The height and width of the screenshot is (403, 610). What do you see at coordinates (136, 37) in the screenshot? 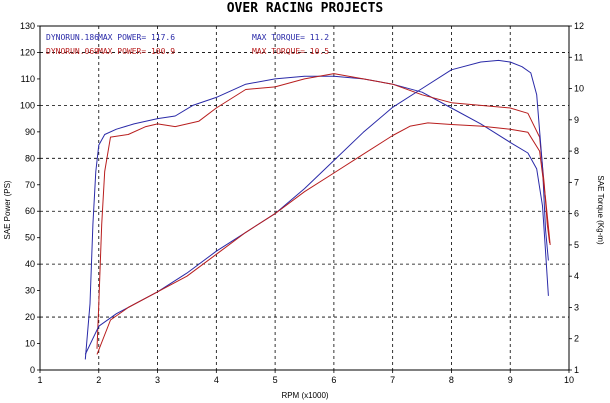
I see `legend-power-1: MAX POWER= 117.6` at bounding box center [136, 37].